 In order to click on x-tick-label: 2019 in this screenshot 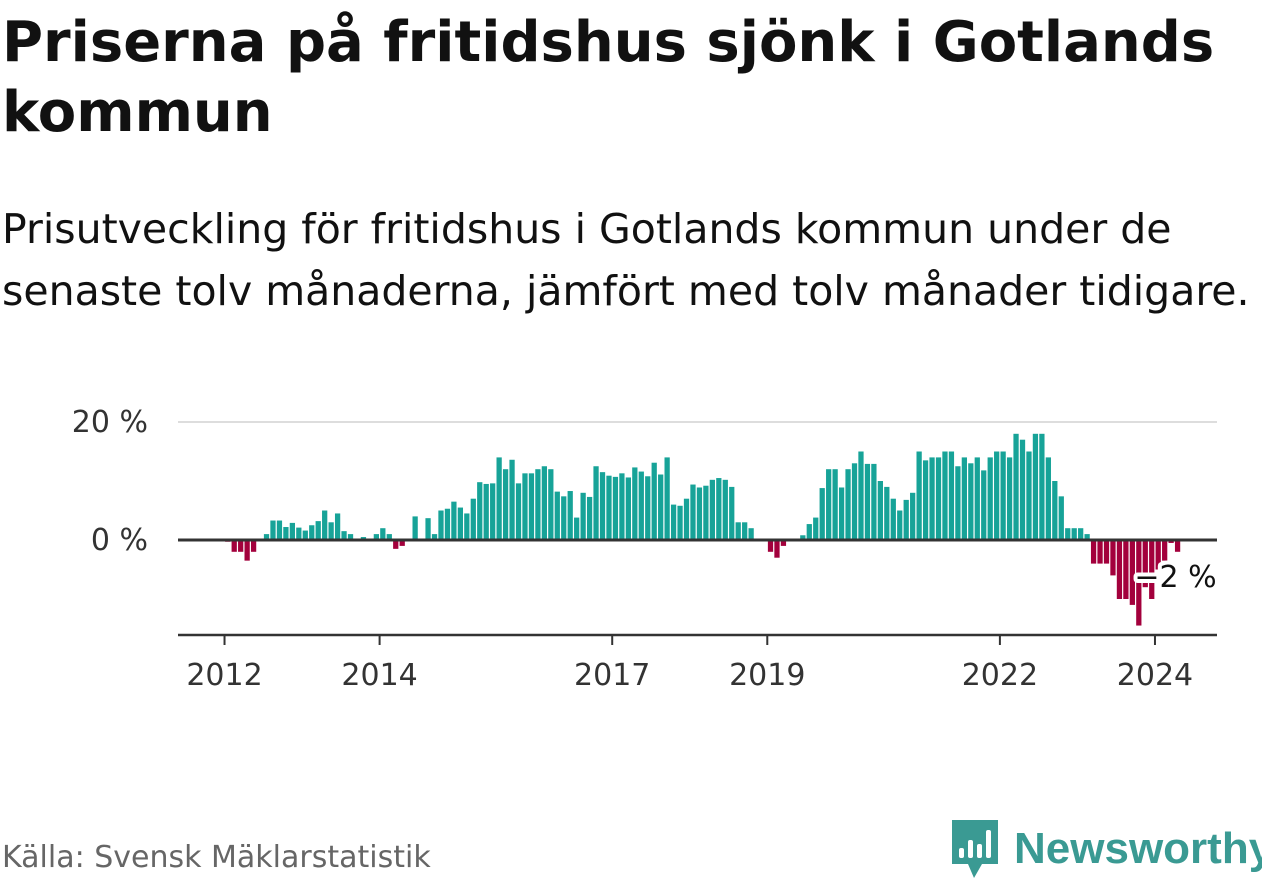, I will do `click(767, 675)`.